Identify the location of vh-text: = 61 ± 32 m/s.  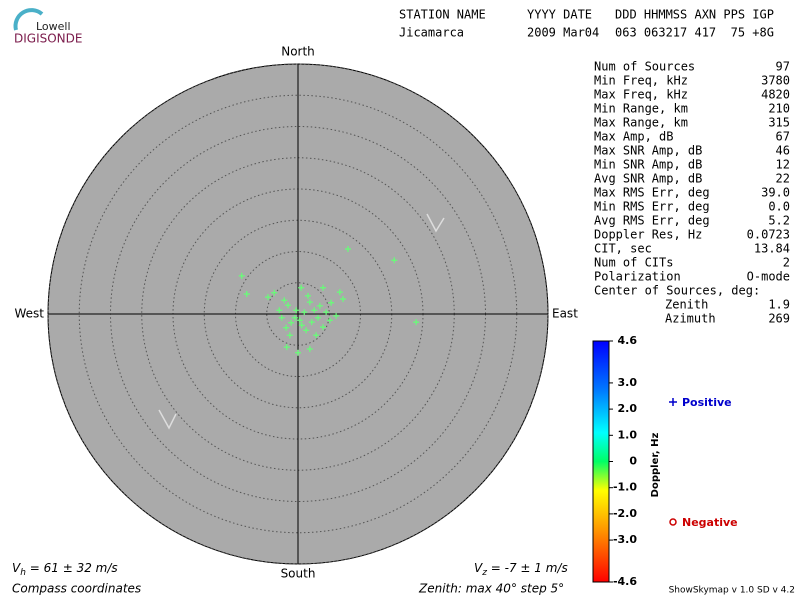
(72, 568).